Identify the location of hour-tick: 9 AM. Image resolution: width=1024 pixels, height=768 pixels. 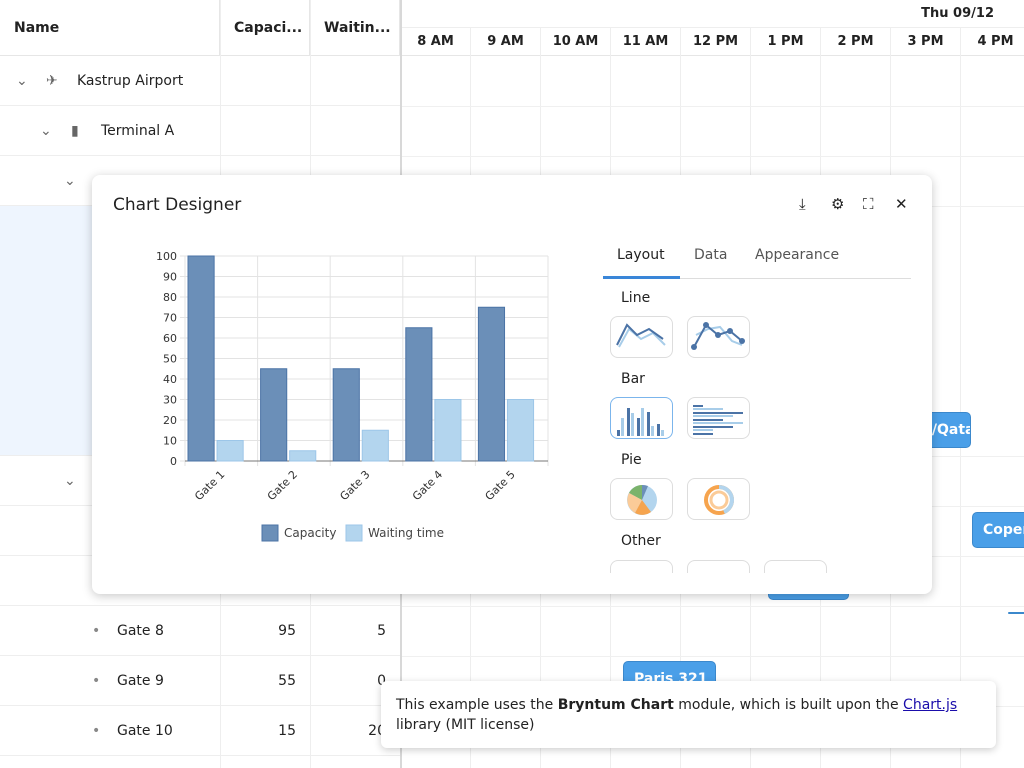
(505, 42).